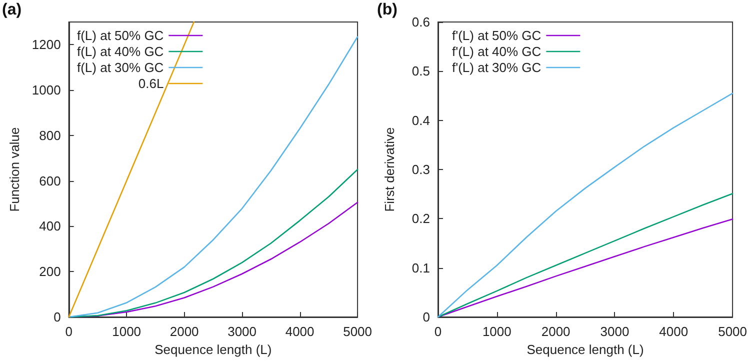 This screenshot has height=363, width=750. I want to click on y-tick-label: 0.6, so click(421, 22).